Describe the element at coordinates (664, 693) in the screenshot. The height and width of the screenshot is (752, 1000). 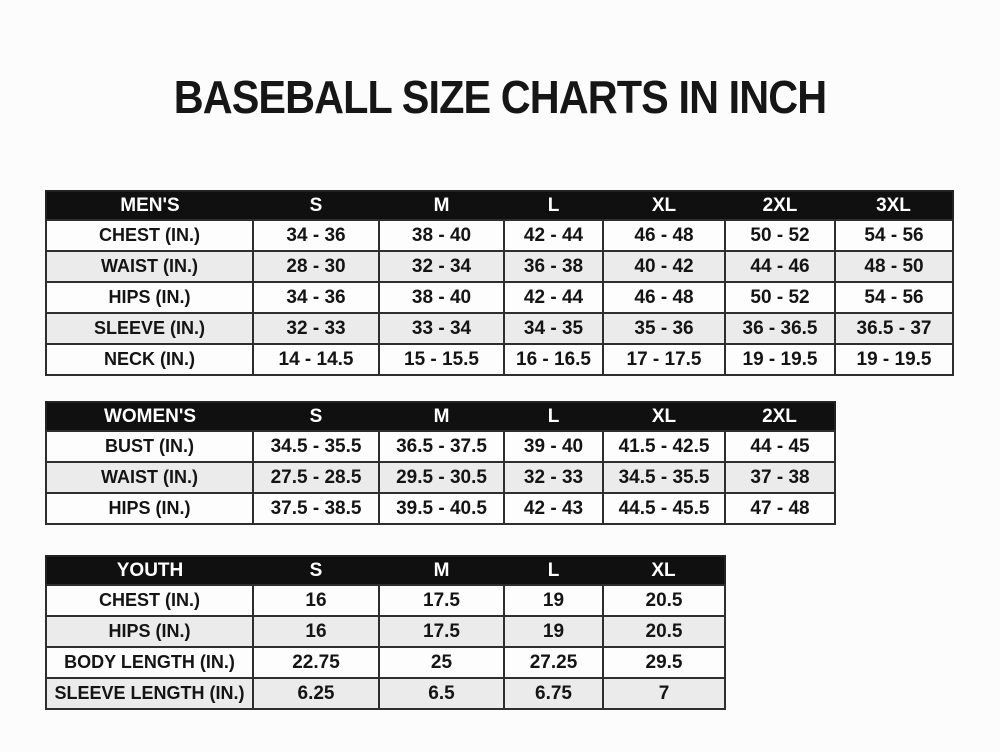
I see `size-value-cell: 7` at that location.